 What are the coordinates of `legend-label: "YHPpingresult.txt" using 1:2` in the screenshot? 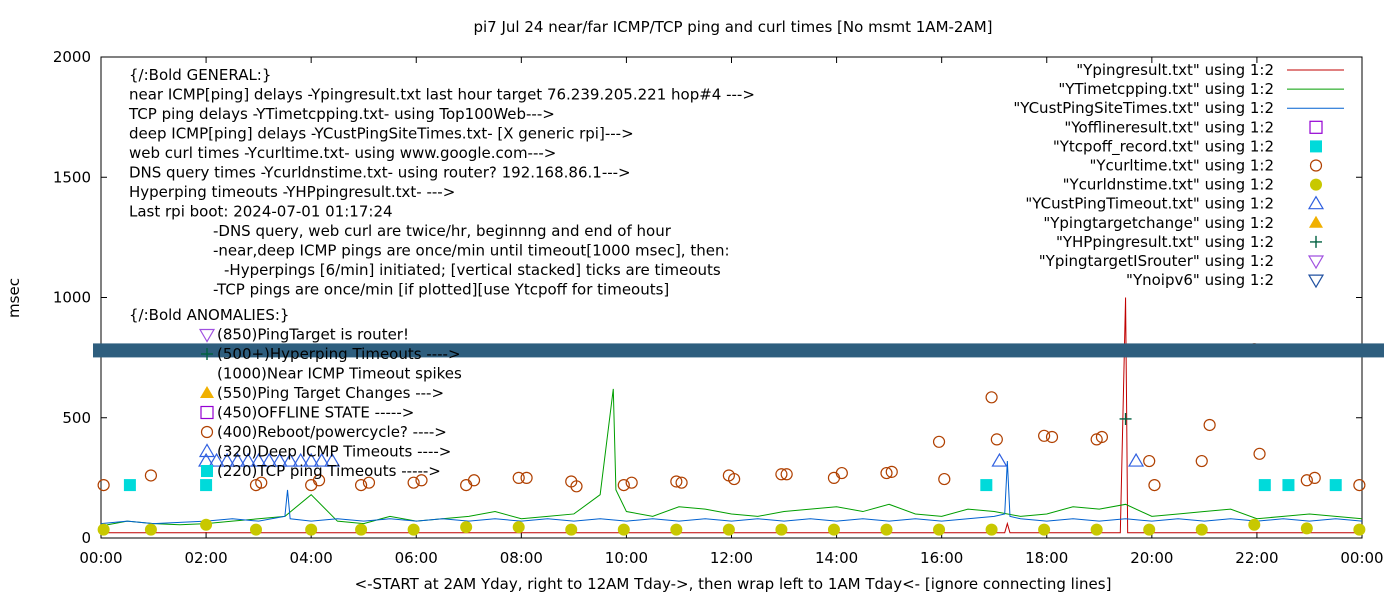 It's located at (1165, 242).